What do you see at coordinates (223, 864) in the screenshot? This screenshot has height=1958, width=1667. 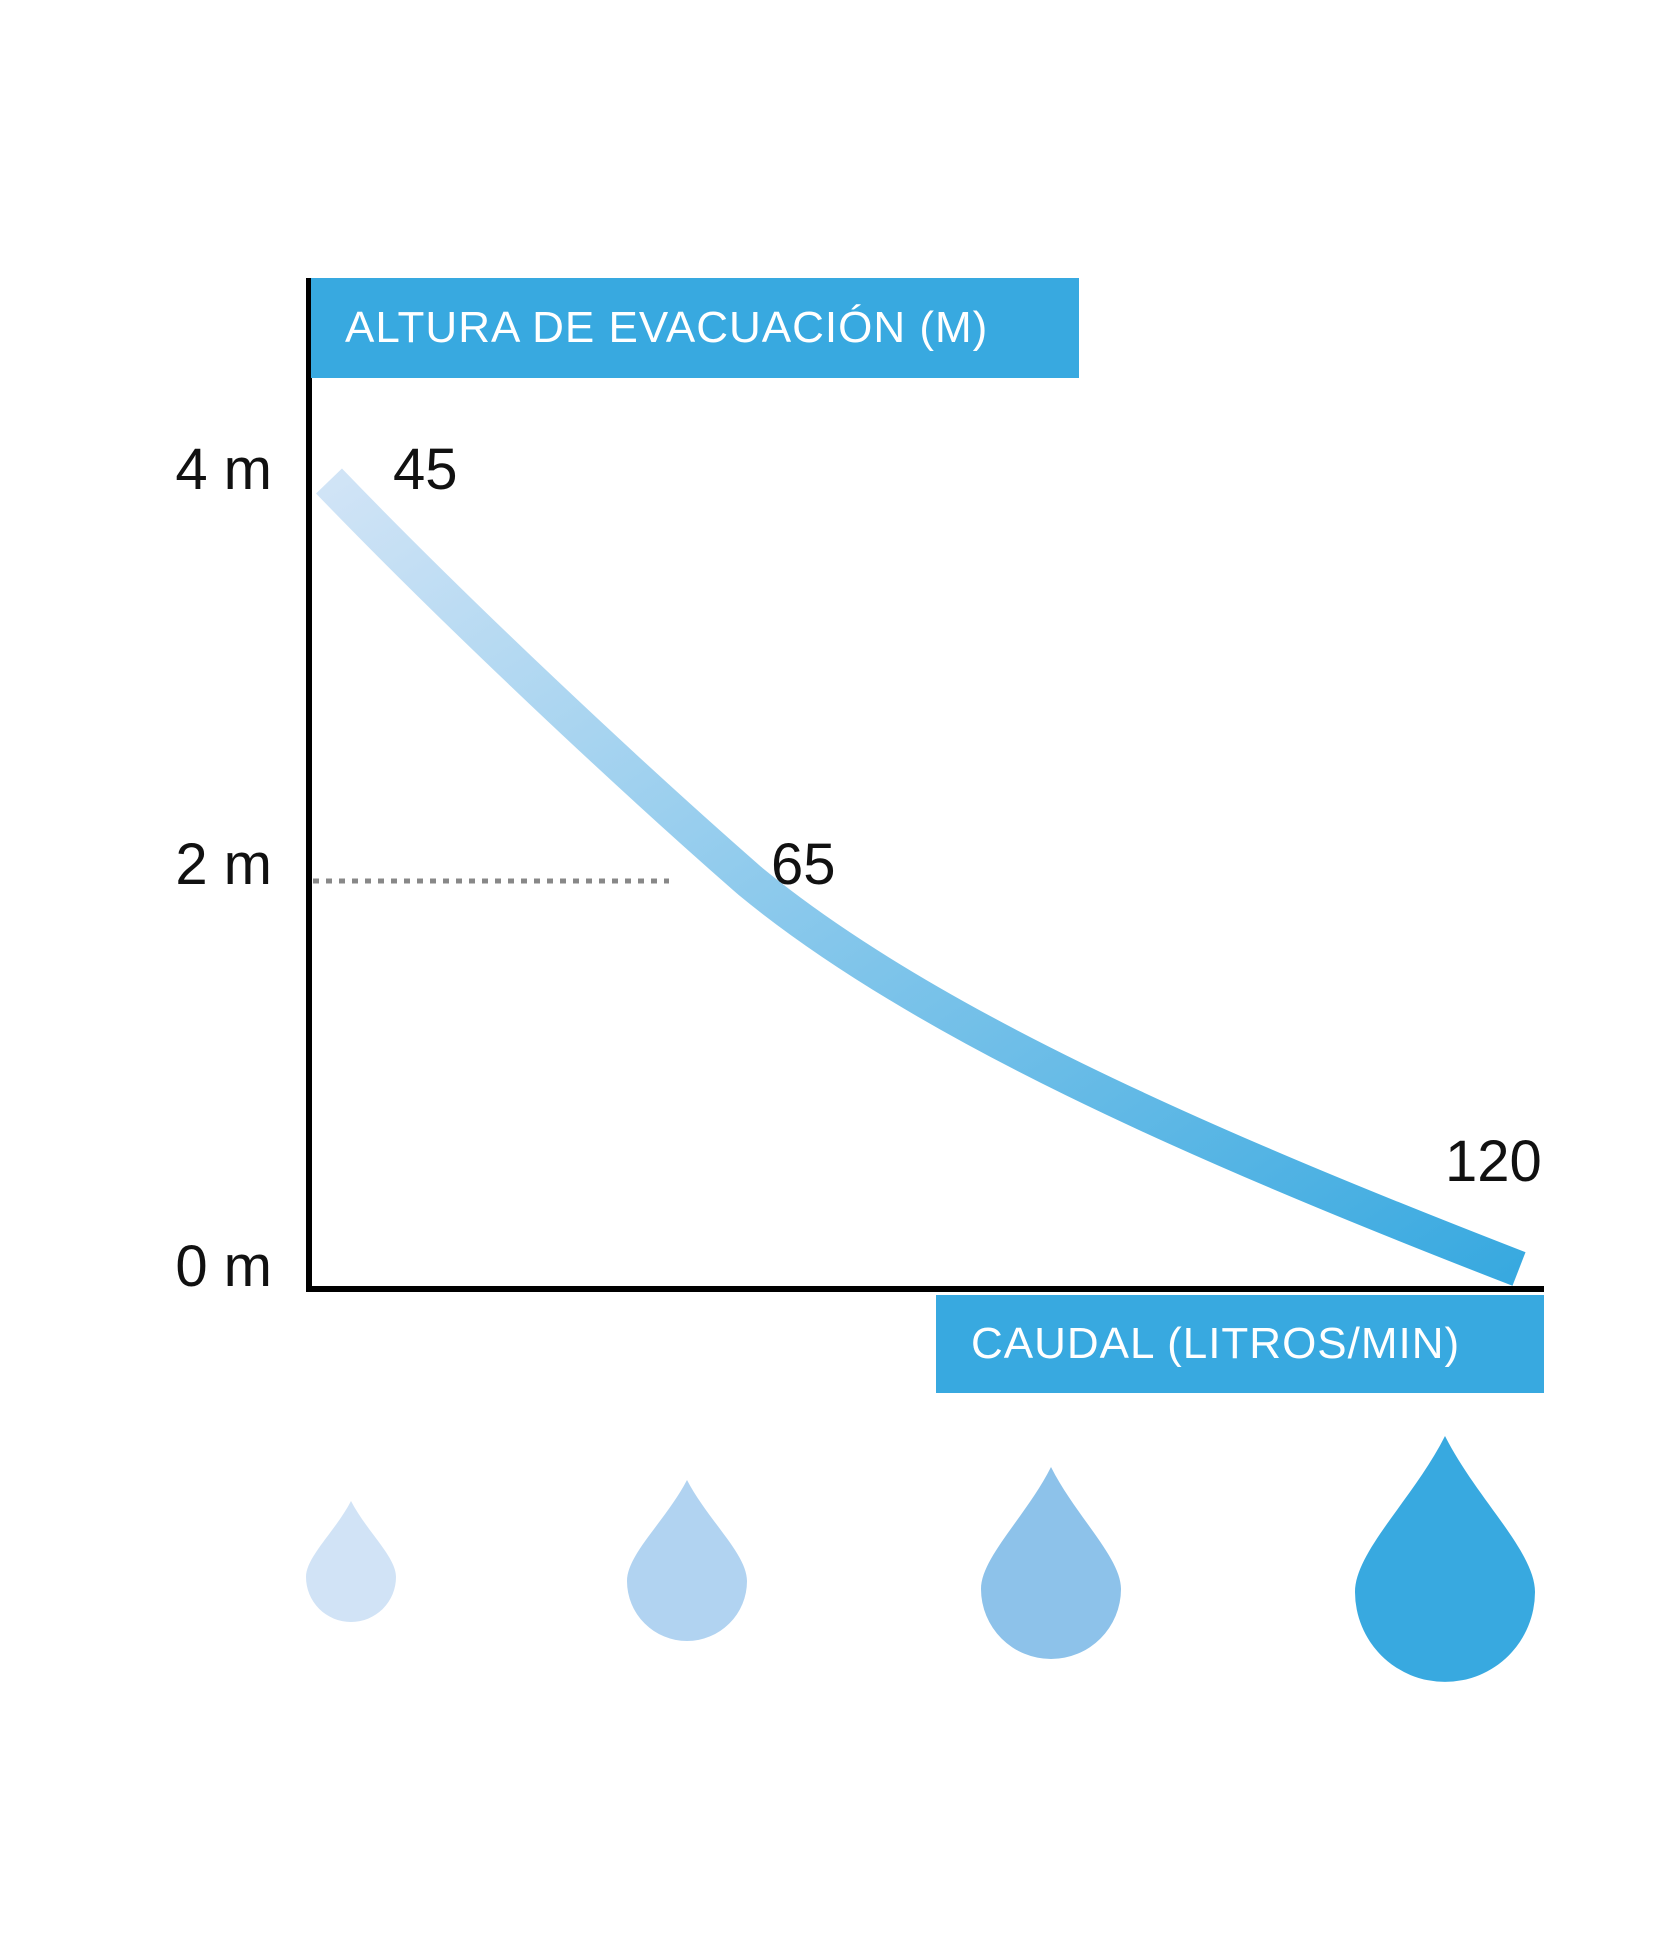 I see `y-tick-label: 2 m` at bounding box center [223, 864].